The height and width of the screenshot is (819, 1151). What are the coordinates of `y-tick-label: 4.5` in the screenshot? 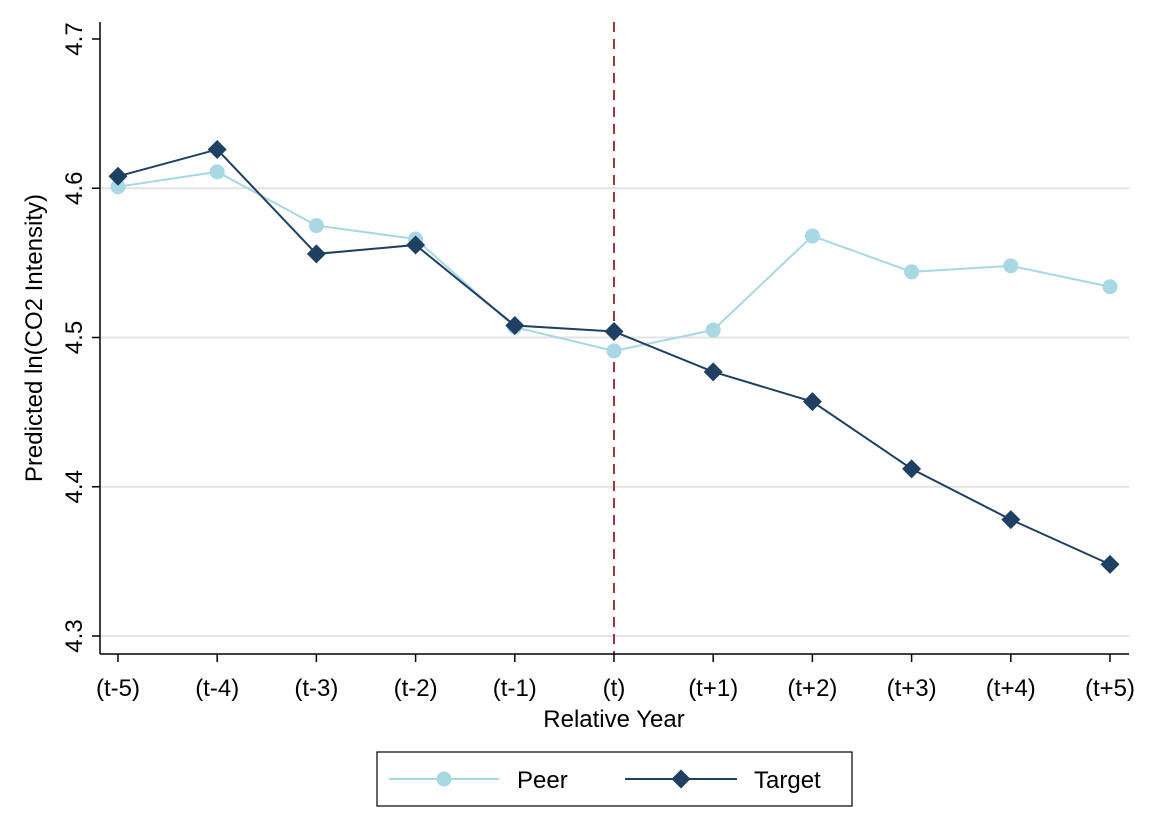 It's located at (74, 337).